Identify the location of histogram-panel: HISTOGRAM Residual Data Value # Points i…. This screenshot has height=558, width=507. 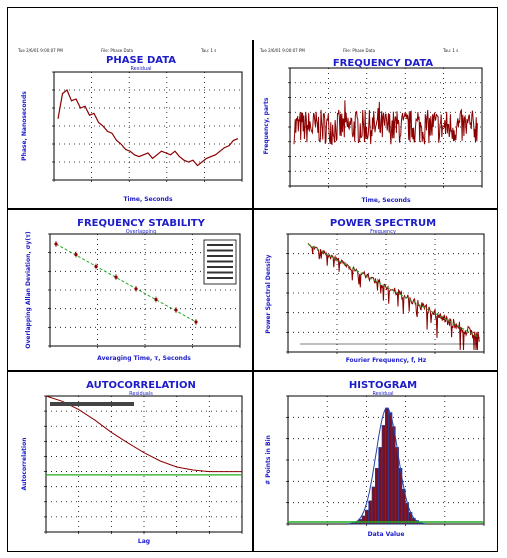
(374, 461).